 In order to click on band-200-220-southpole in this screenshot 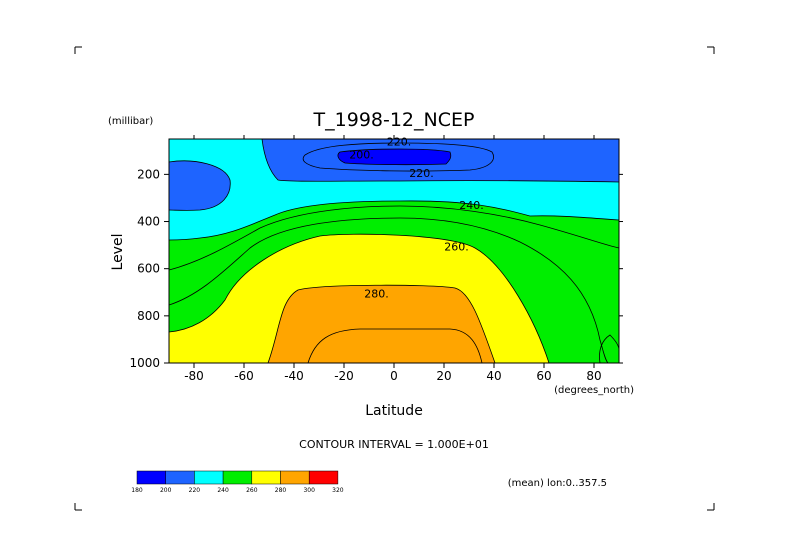, I will do `click(200, 185)`.